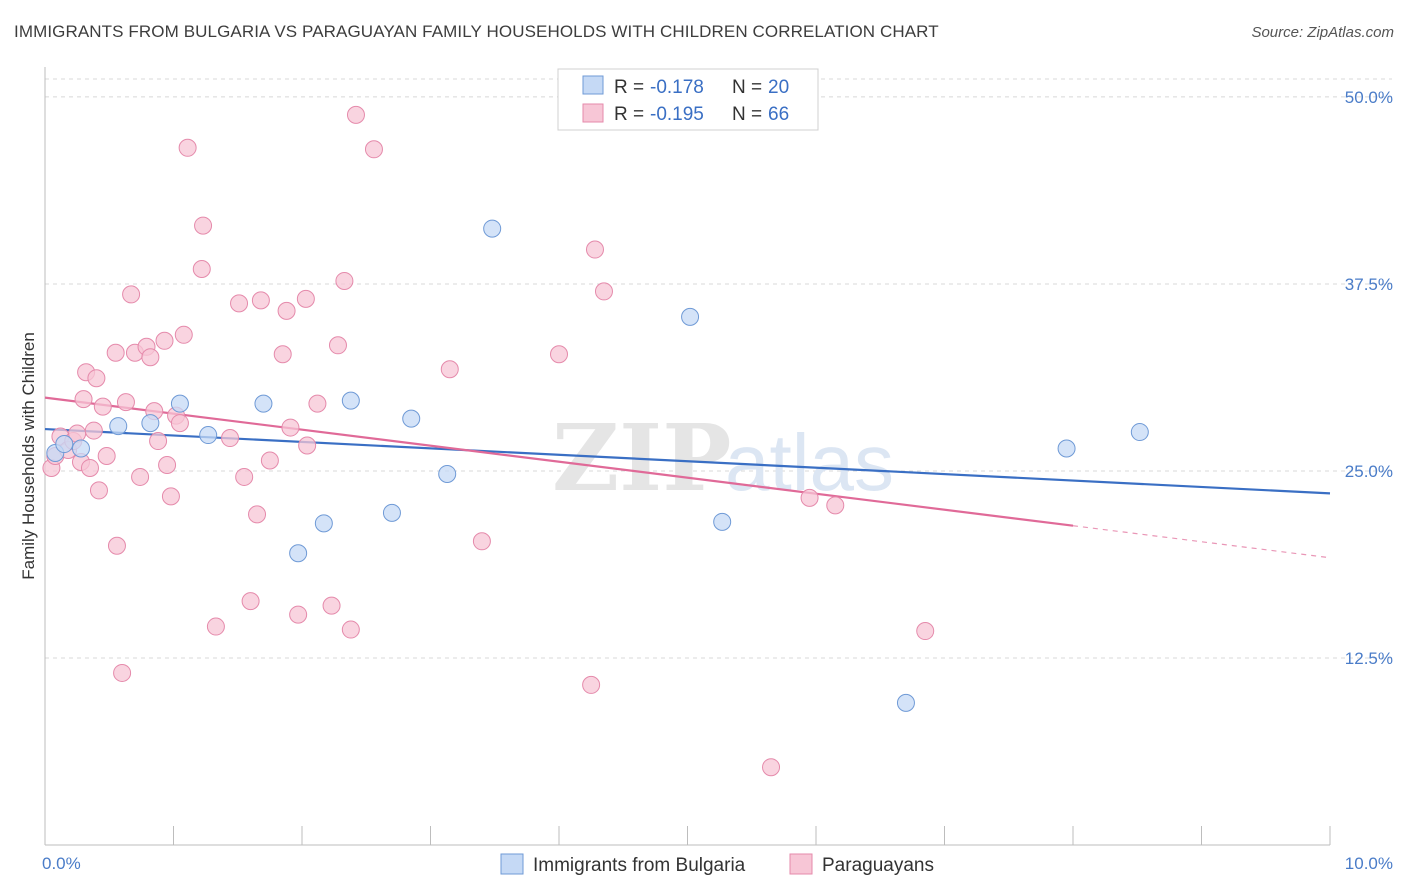 Image resolution: width=1406 pixels, height=892 pixels. What do you see at coordinates (1322, 32) in the screenshot?
I see `source-credit: Source: ZipAtlas.com` at bounding box center [1322, 32].